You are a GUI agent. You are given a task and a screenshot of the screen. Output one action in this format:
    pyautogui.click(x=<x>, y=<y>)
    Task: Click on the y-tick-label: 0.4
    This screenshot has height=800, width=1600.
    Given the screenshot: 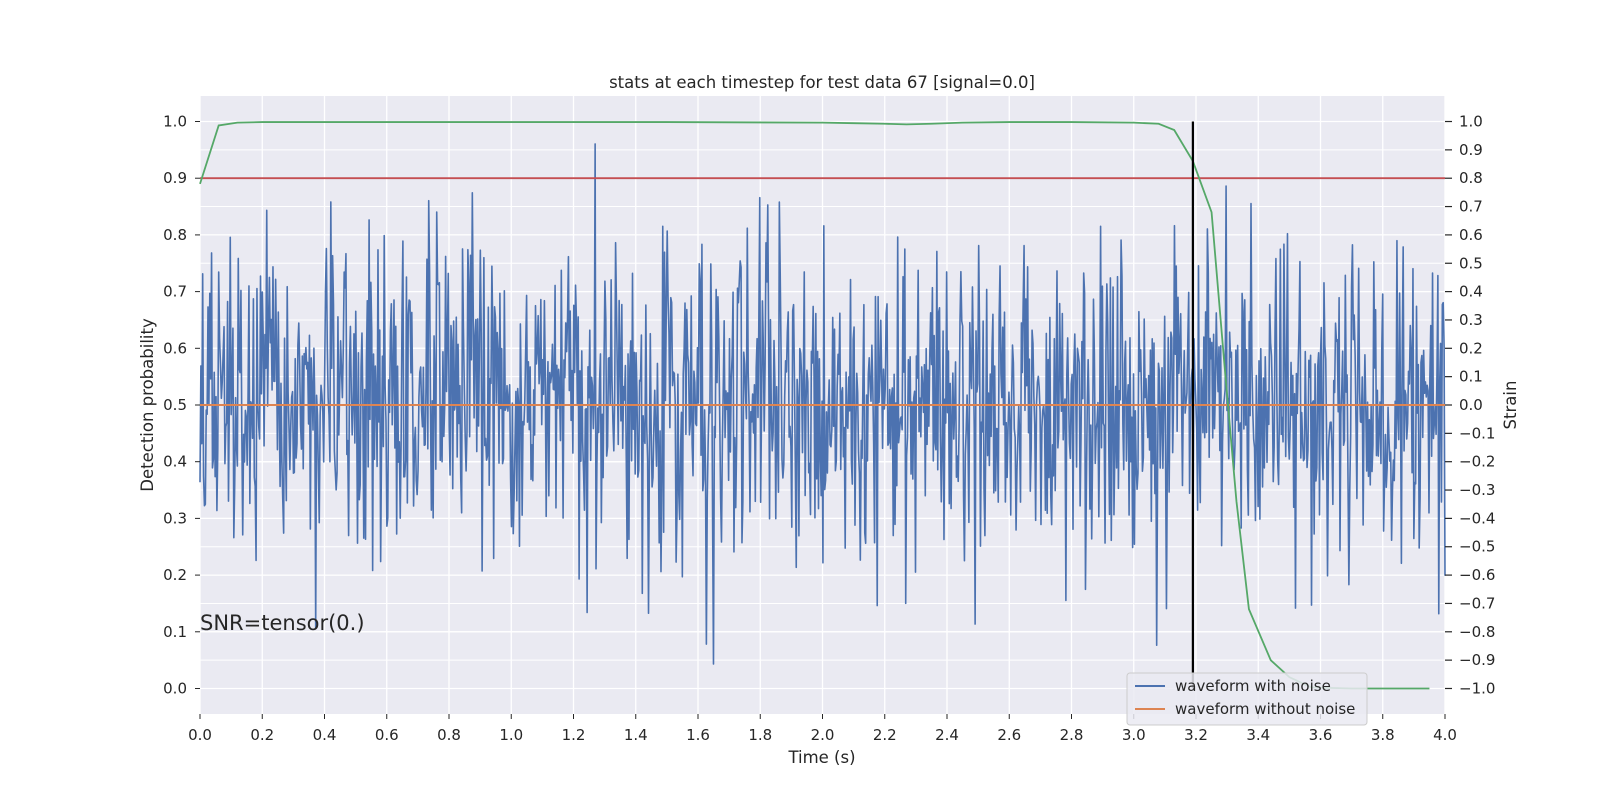 What is the action you would take?
    pyautogui.click(x=175, y=462)
    